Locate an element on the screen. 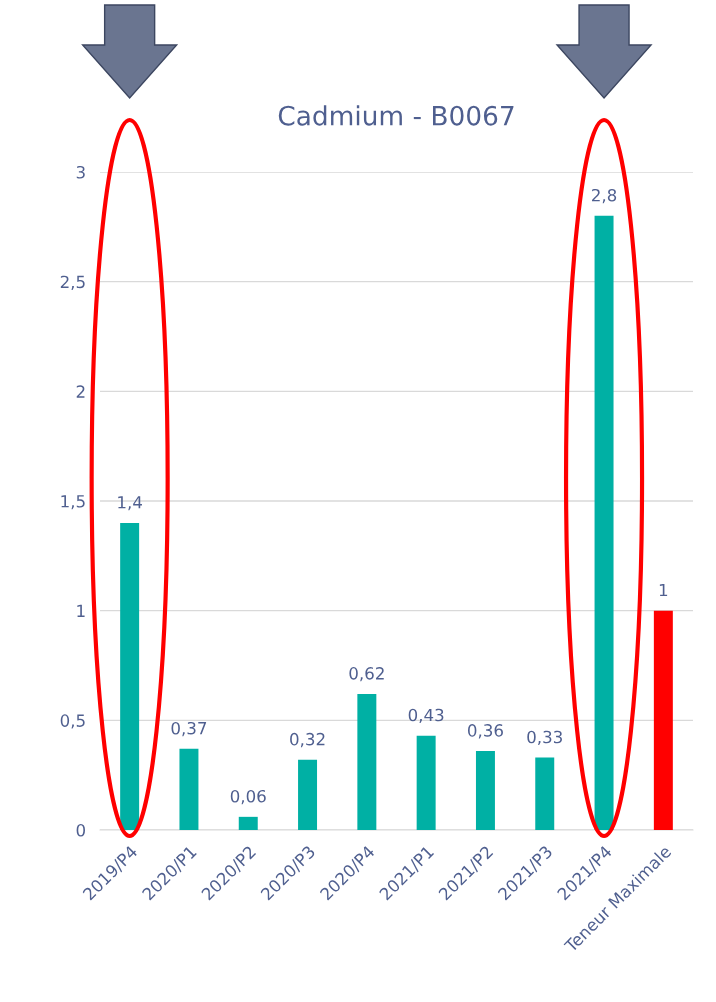  data-label: 0,43 is located at coordinates (426, 716).